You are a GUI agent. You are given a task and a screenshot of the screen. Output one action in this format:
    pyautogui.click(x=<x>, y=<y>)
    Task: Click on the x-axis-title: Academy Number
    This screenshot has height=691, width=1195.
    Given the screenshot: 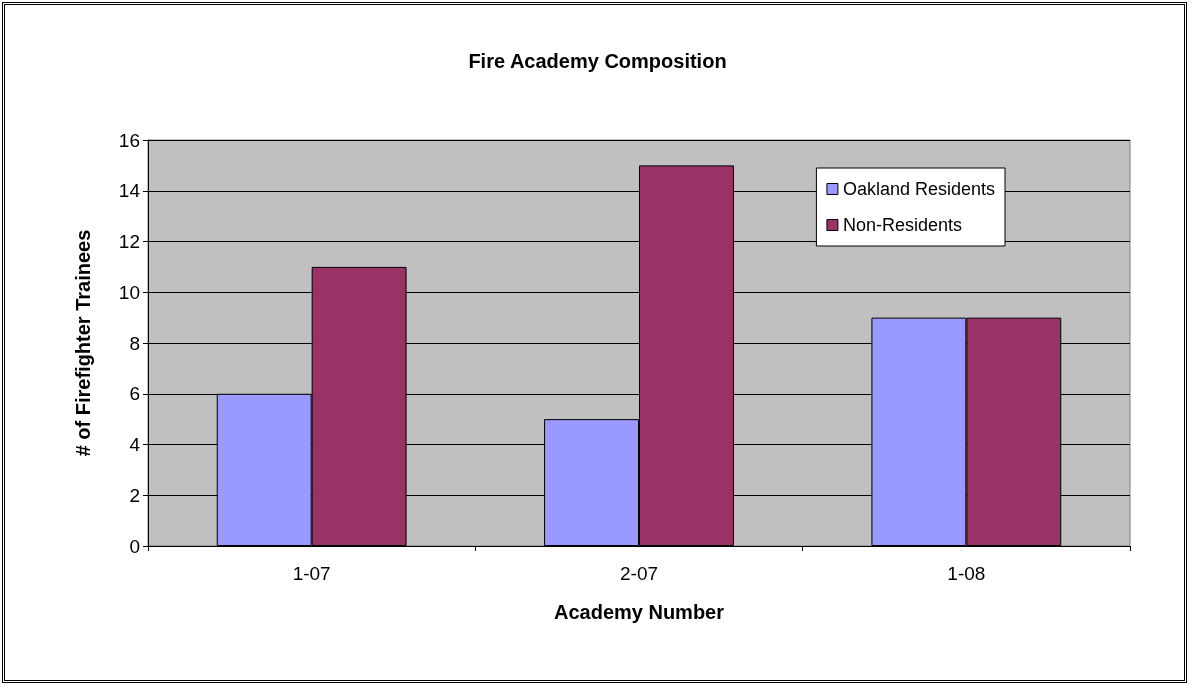 What is the action you would take?
    pyautogui.click(x=639, y=612)
    